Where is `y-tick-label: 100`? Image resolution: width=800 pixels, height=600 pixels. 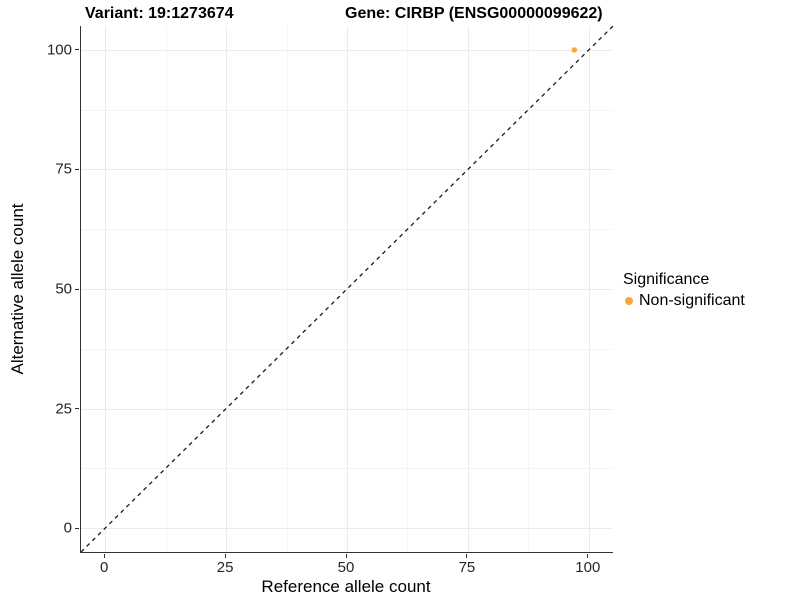
y-tick-label: 100 is located at coordinates (59, 50).